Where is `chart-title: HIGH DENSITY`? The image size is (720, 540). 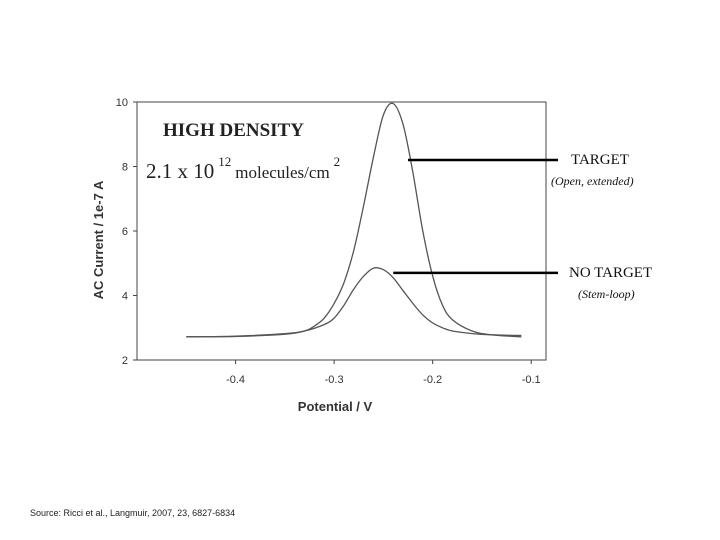 chart-title: HIGH DENSITY is located at coordinates (233, 130).